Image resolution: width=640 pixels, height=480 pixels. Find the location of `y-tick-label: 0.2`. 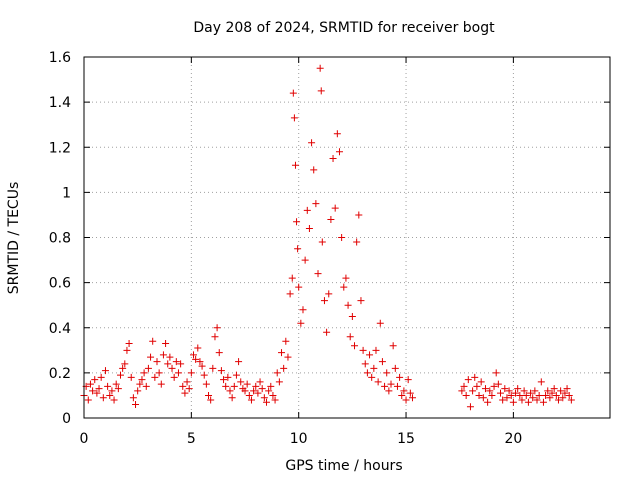

y-tick-label: 0.2 is located at coordinates (60, 374).